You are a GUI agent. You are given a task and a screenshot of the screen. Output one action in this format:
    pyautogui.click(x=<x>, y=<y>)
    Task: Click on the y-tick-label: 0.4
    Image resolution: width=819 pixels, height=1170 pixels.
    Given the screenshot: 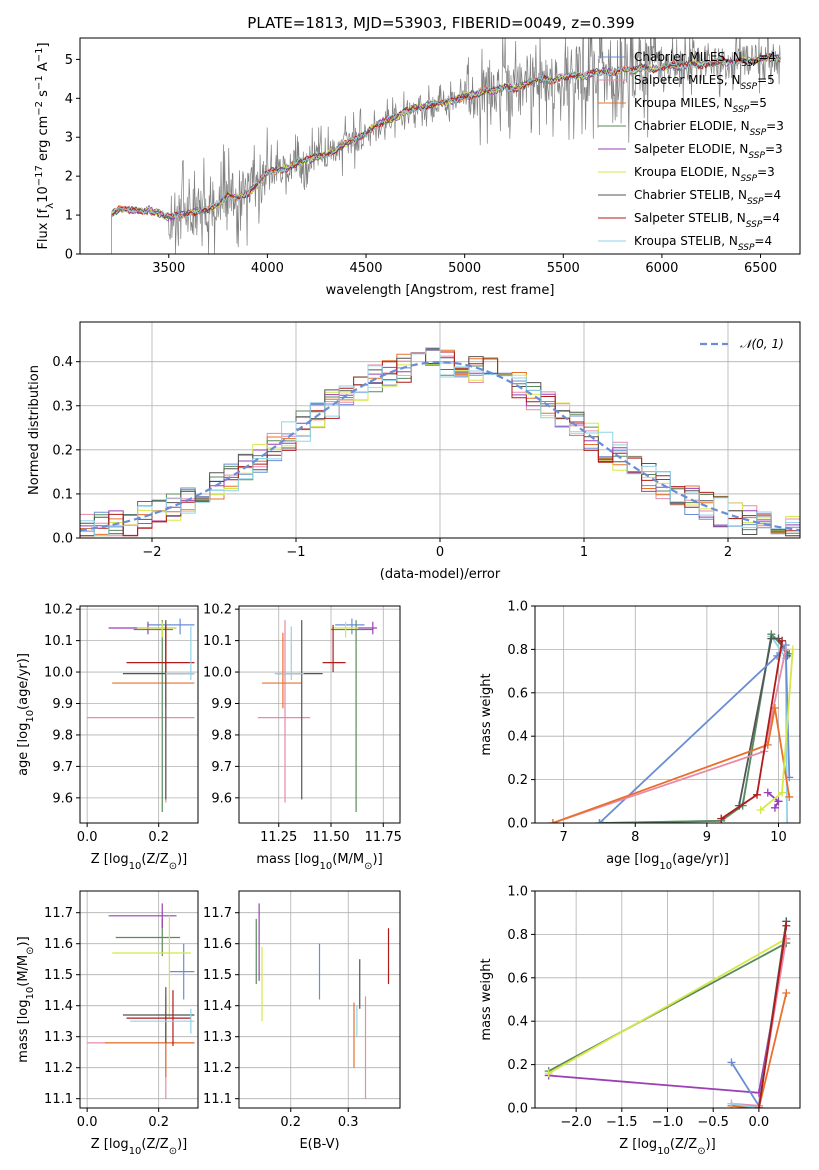 What is the action you would take?
    pyautogui.click(x=62, y=362)
    